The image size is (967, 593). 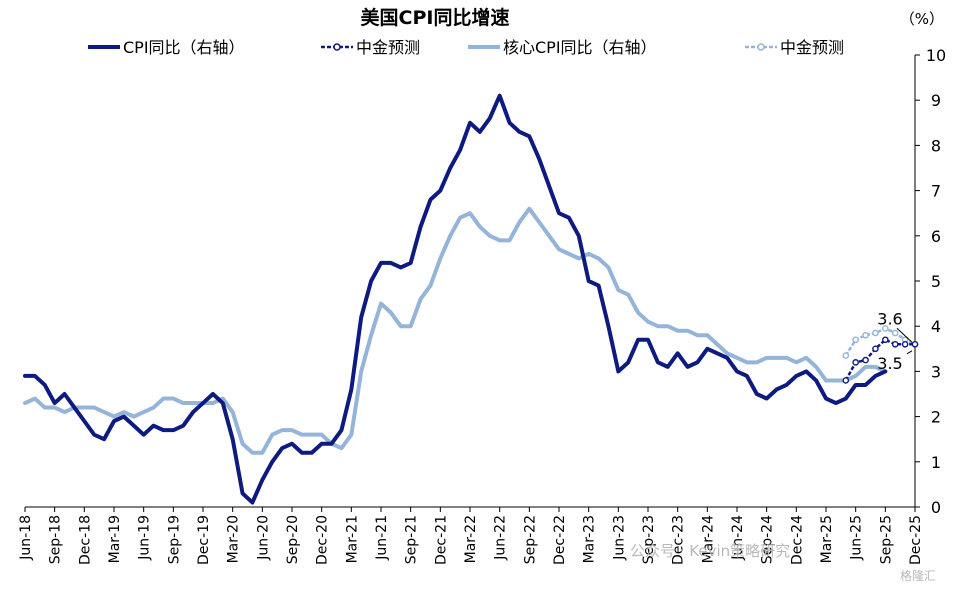 What do you see at coordinates (936, 371) in the screenshot?
I see `y-tick-label: 3` at bounding box center [936, 371].